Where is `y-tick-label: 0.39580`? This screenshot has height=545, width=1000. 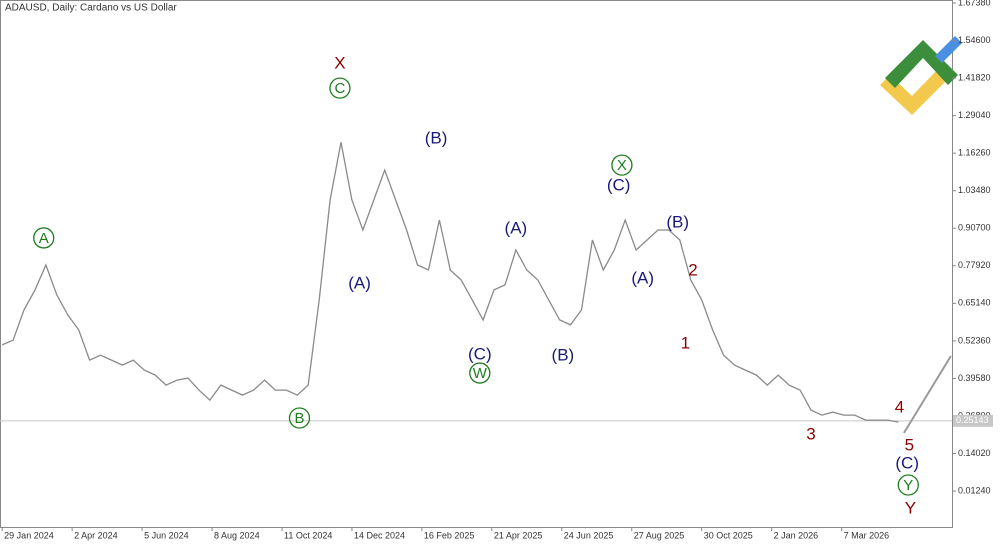
y-tick-label: 0.39580 is located at coordinates (974, 378).